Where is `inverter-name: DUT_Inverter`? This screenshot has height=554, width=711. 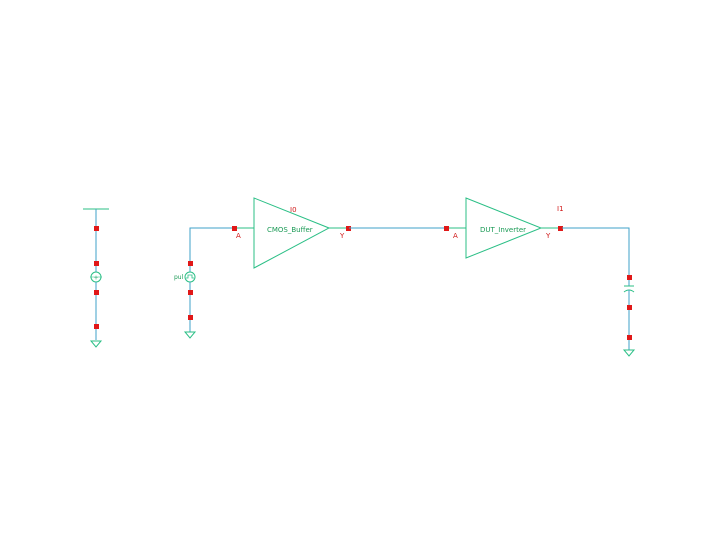 inverter-name: DUT_Inverter is located at coordinates (503, 230).